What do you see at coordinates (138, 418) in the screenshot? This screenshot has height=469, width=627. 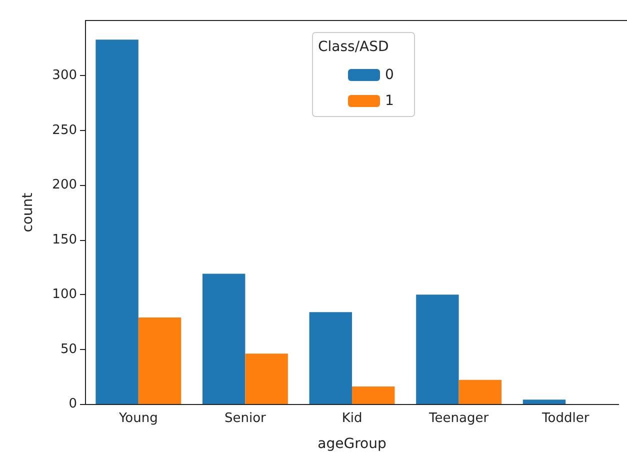 I see `x-tick-label: Young` at bounding box center [138, 418].